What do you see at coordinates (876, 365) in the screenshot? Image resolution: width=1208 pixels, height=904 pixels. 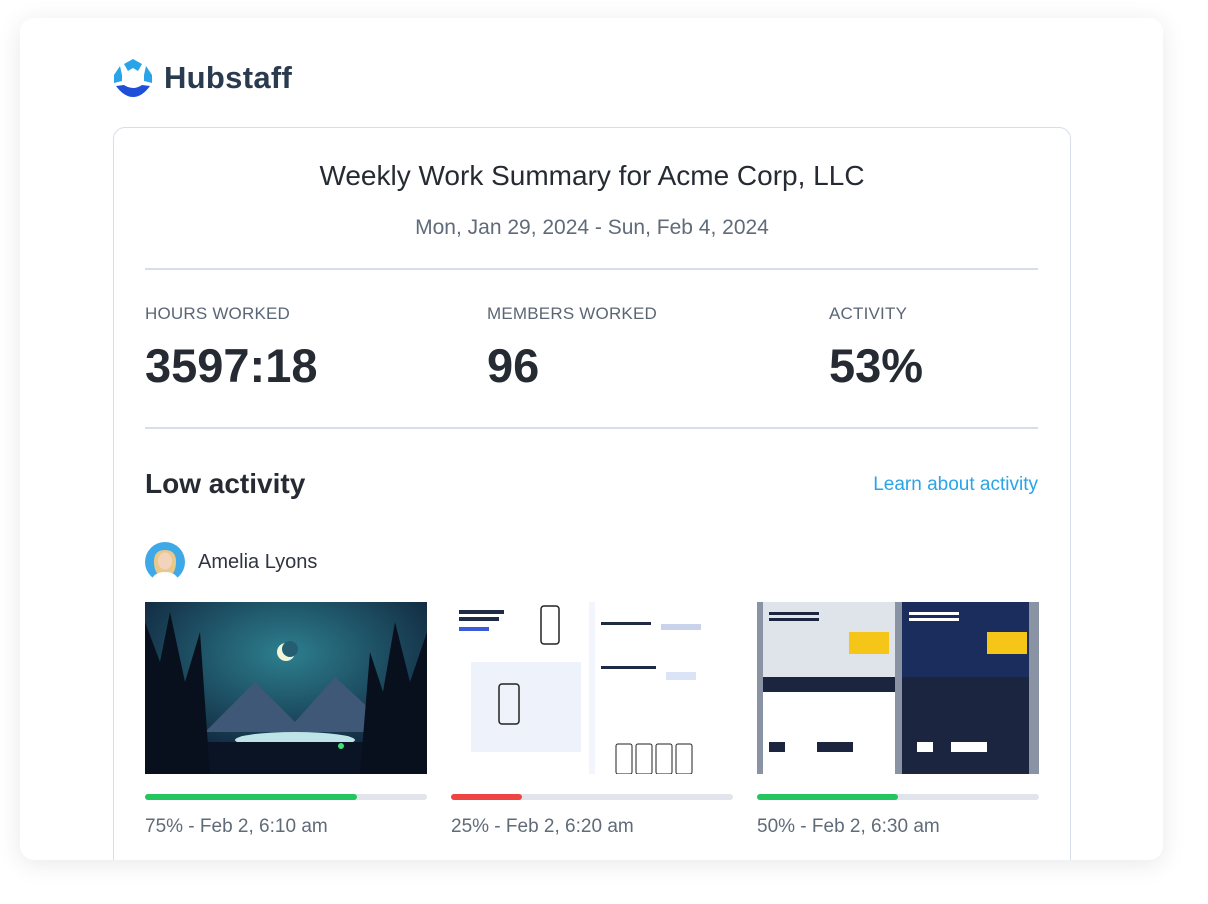 I see `stat-value: 53%` at bounding box center [876, 365].